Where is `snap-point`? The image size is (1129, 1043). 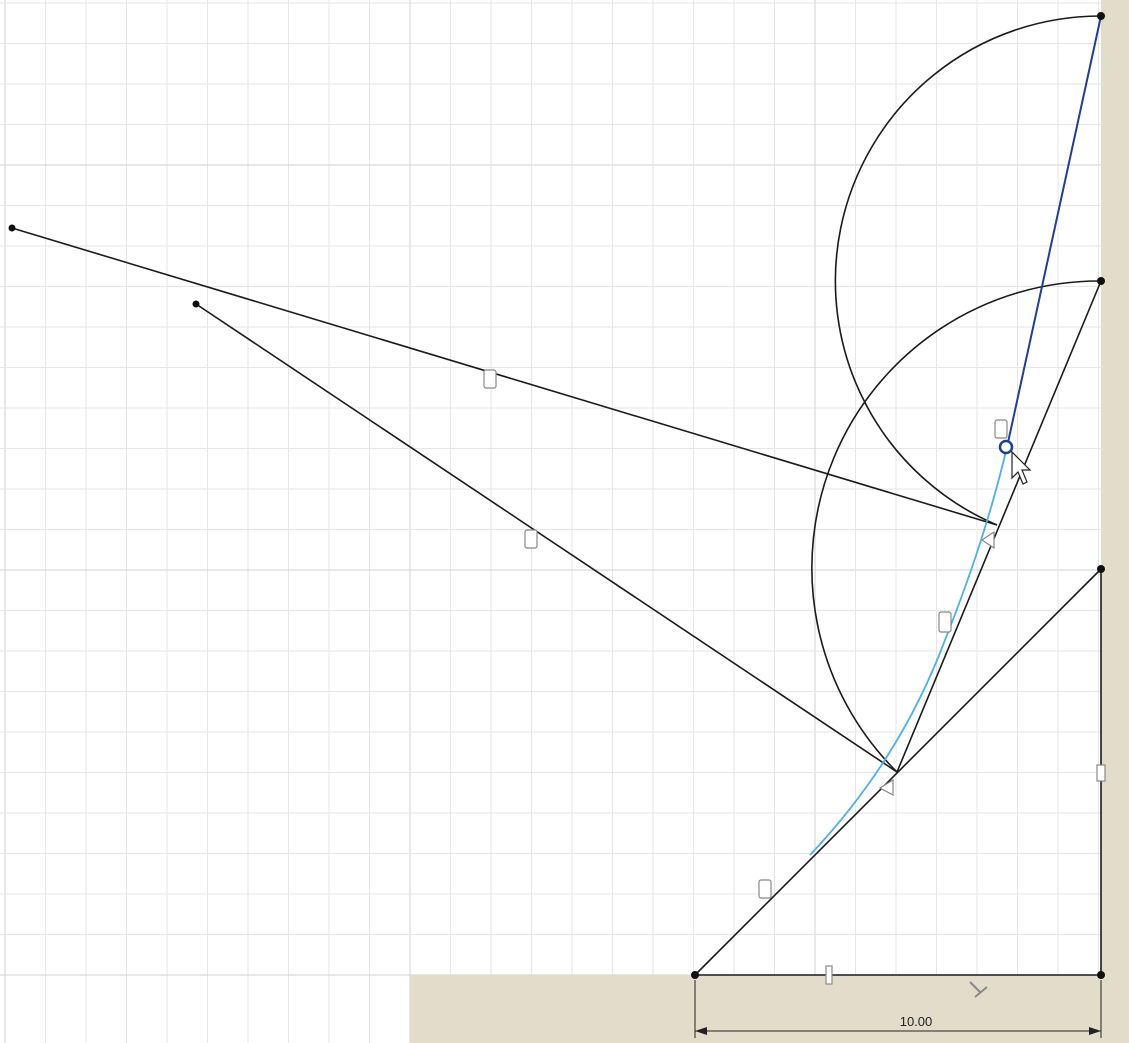
snap-point is located at coordinates (1006, 447).